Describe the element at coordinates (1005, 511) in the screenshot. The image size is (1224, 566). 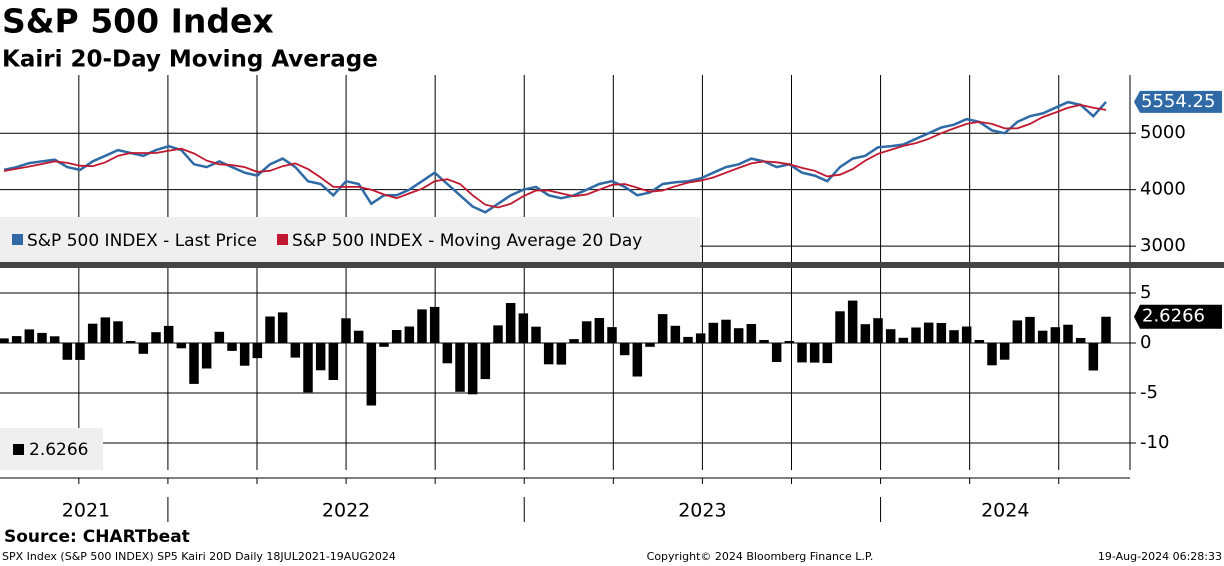
I see `year-label: 2024` at that location.